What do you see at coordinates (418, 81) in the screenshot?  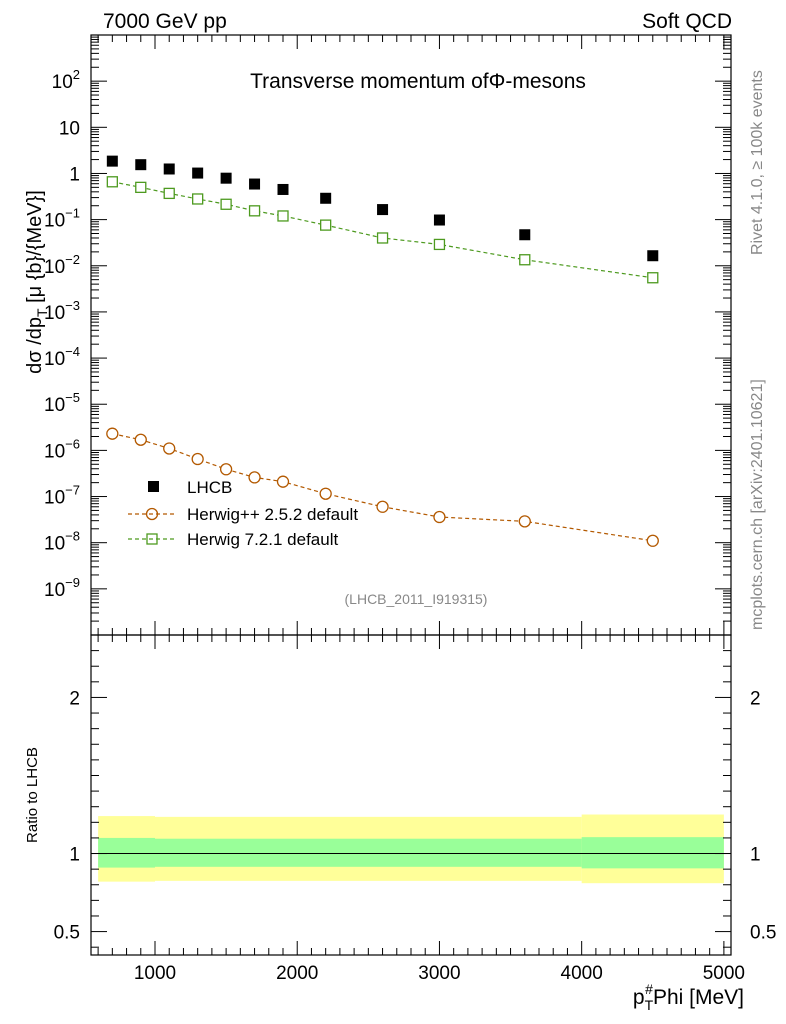 I see `chart-title: Transverse momentum ofΦ-mesons` at bounding box center [418, 81].